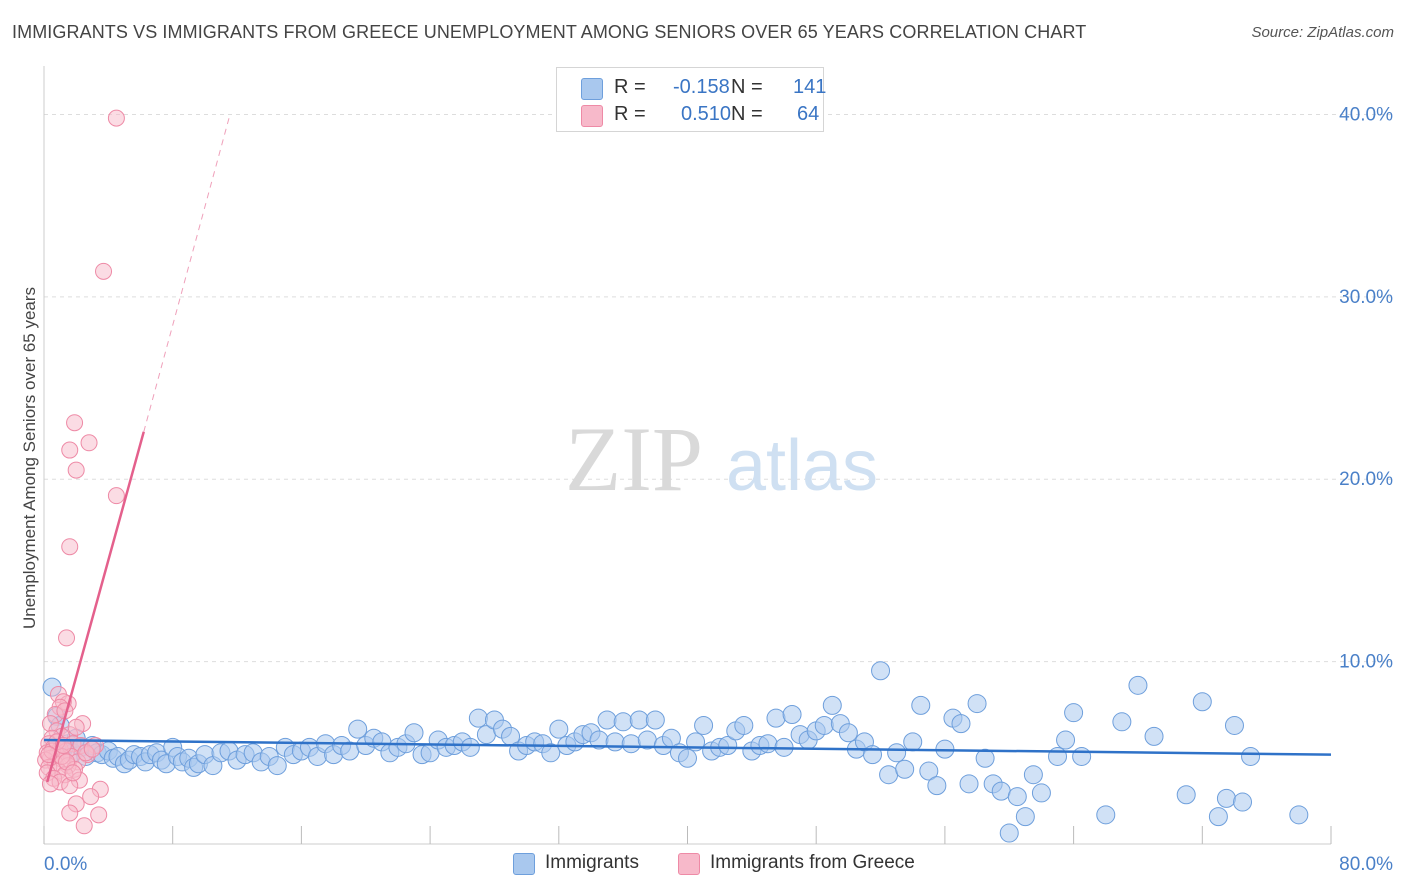 The image size is (1406, 892). What do you see at coordinates (687, 747) in the screenshot?
I see `trend-line-immigrants` at bounding box center [687, 747].